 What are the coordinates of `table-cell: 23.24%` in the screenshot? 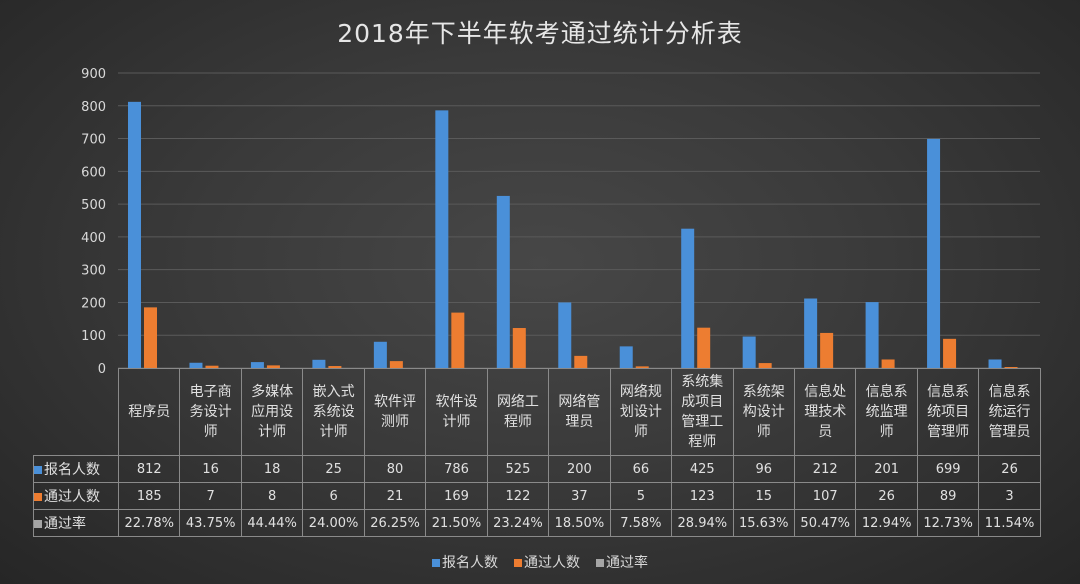 It's located at (518, 523).